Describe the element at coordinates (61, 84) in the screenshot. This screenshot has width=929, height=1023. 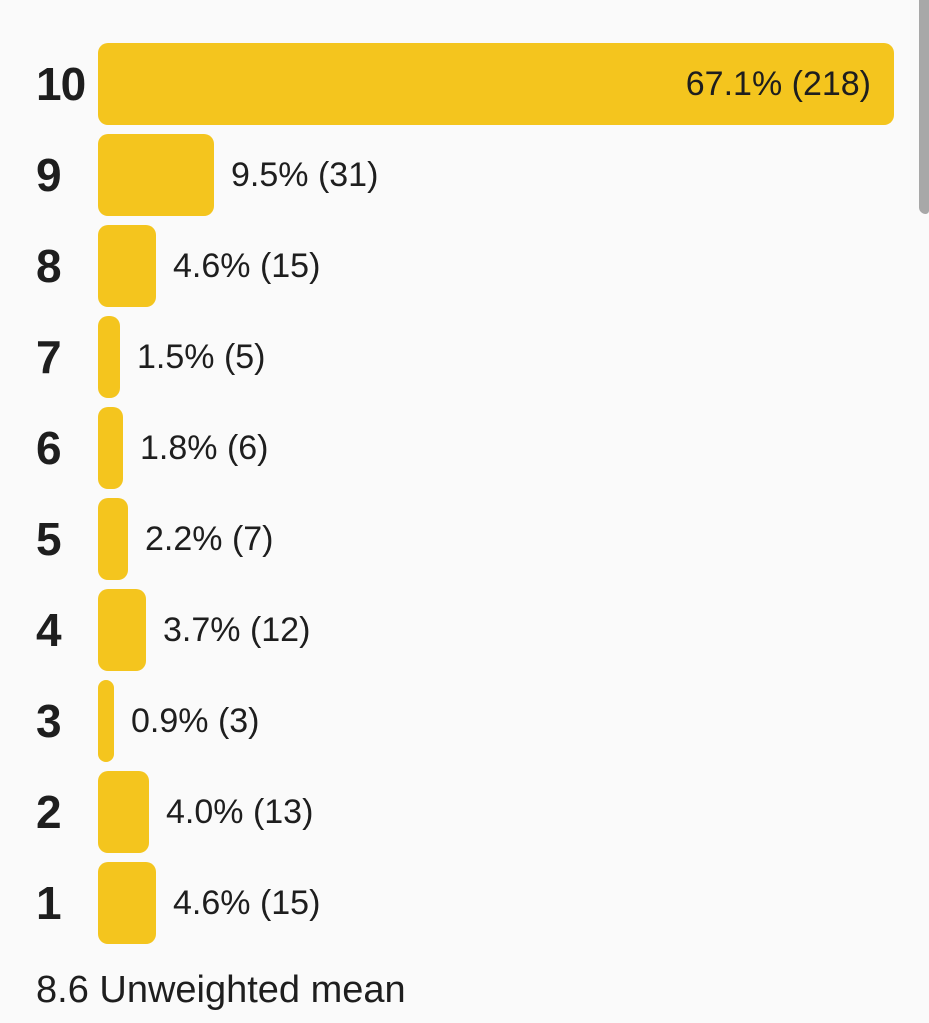
I see `rating-label: 10` at that location.